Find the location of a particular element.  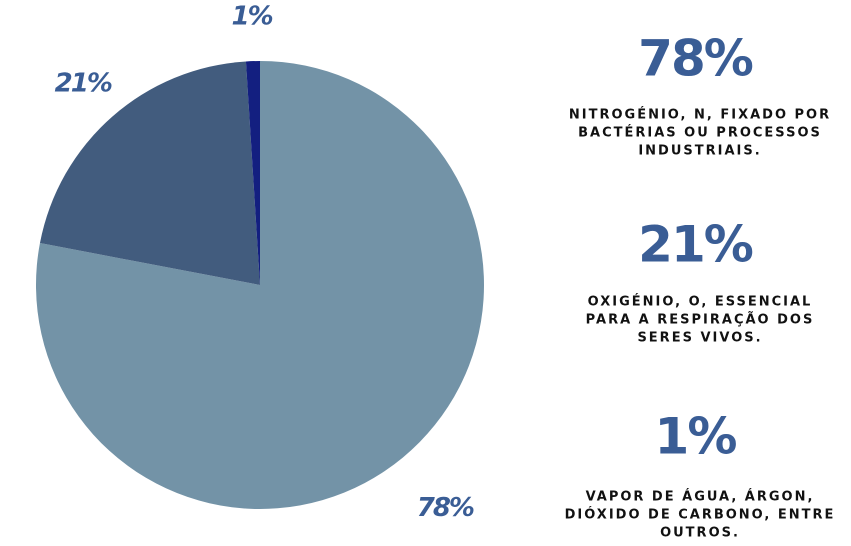

description: DIÓXIDO DE CARBONO, ENTRE is located at coordinates (700, 515).